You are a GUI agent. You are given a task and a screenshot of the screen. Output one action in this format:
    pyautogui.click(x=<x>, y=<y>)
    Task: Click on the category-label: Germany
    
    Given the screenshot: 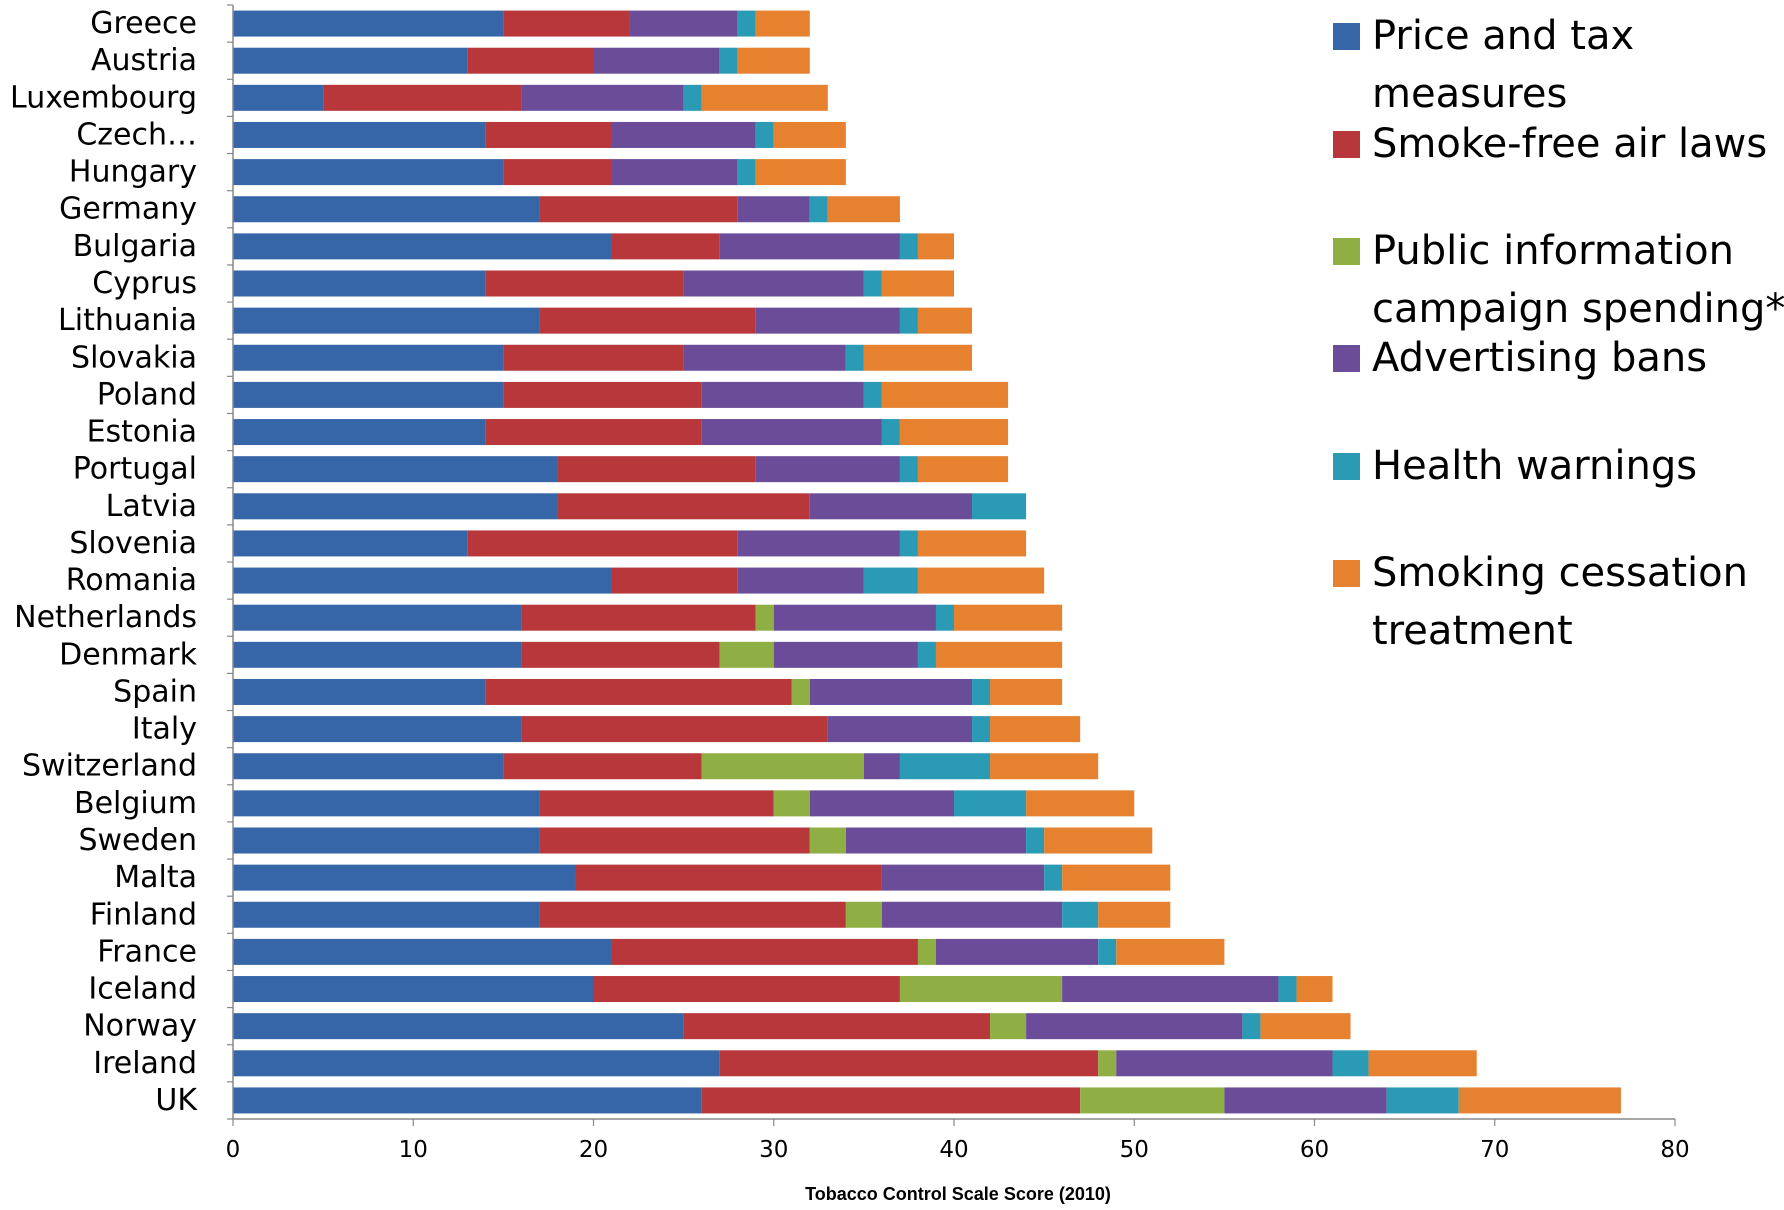 What is the action you would take?
    pyautogui.click(x=128, y=209)
    